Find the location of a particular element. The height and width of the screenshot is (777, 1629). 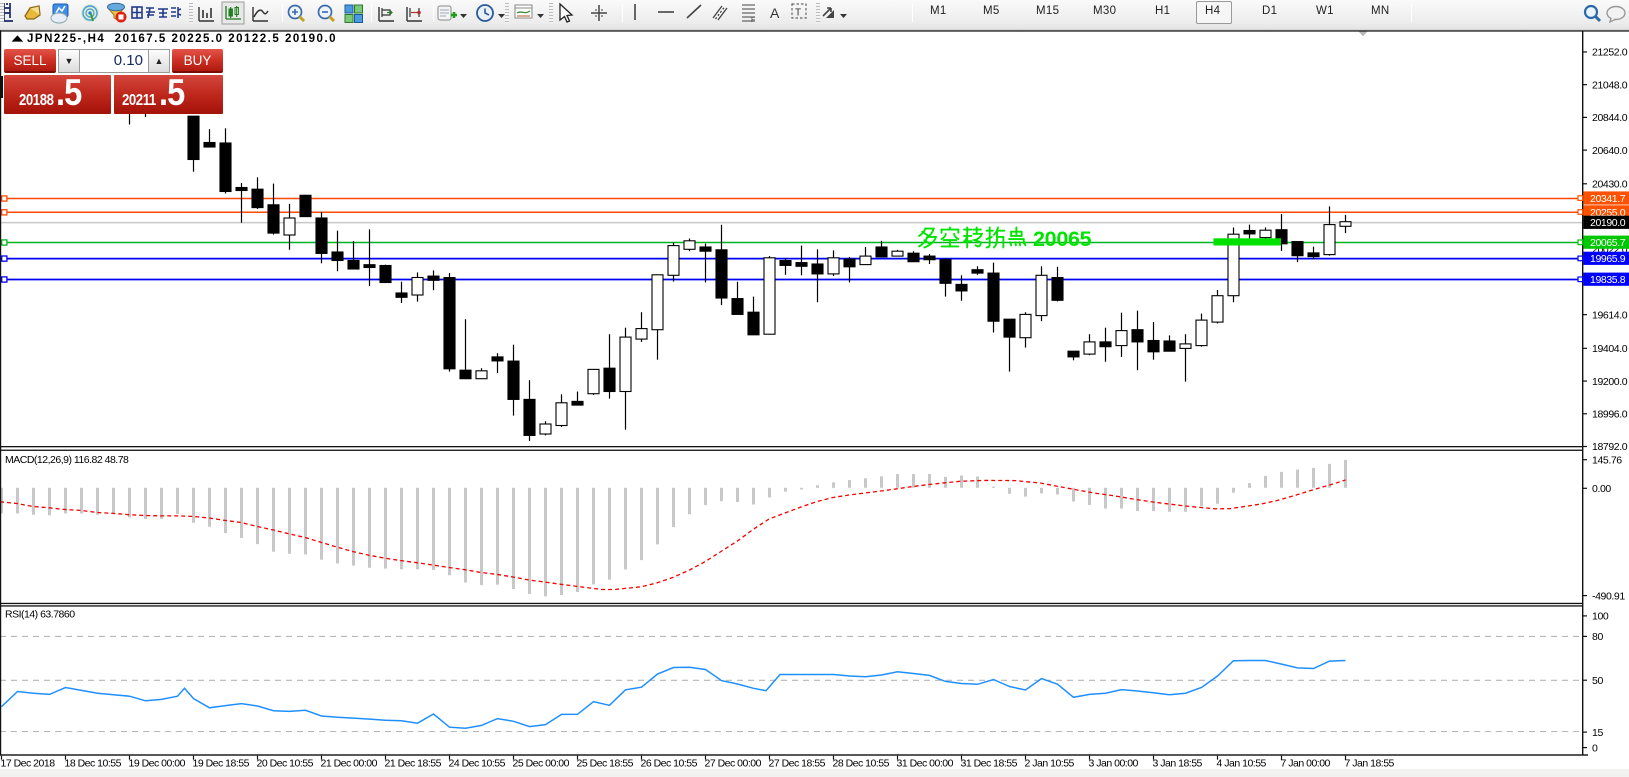

svg-text: 20341.7 is located at coordinates (1608, 199).